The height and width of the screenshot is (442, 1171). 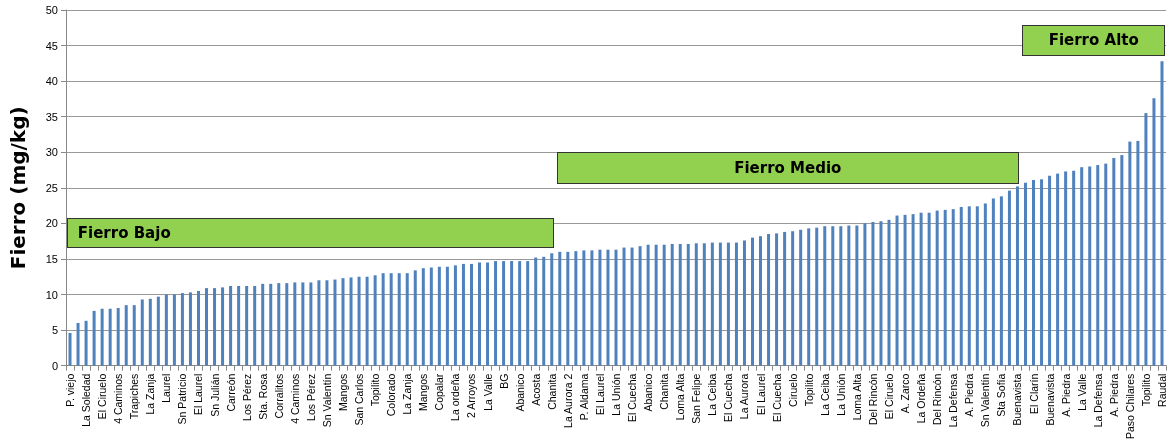 What do you see at coordinates (471, 395) in the screenshot?
I see `x-tick-label: 2 Arroyos` at bounding box center [471, 395].